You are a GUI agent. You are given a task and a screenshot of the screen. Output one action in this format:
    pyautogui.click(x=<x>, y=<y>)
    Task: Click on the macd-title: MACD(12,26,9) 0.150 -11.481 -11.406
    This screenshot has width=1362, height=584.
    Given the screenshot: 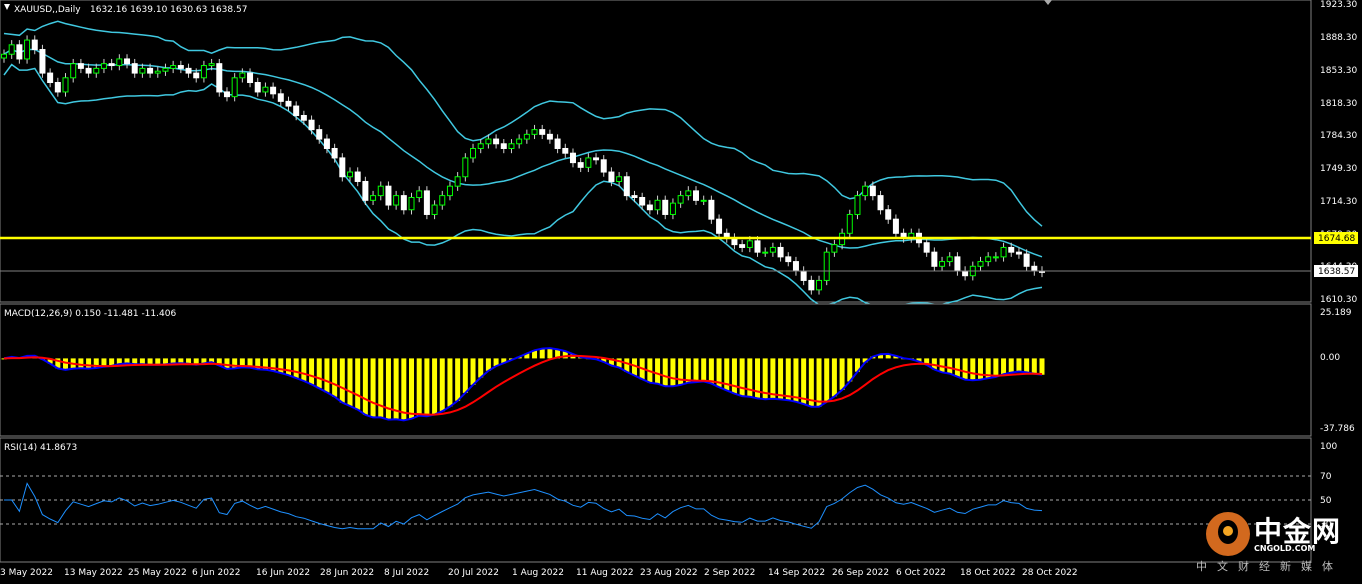 What is the action you would take?
    pyautogui.click(x=90, y=314)
    